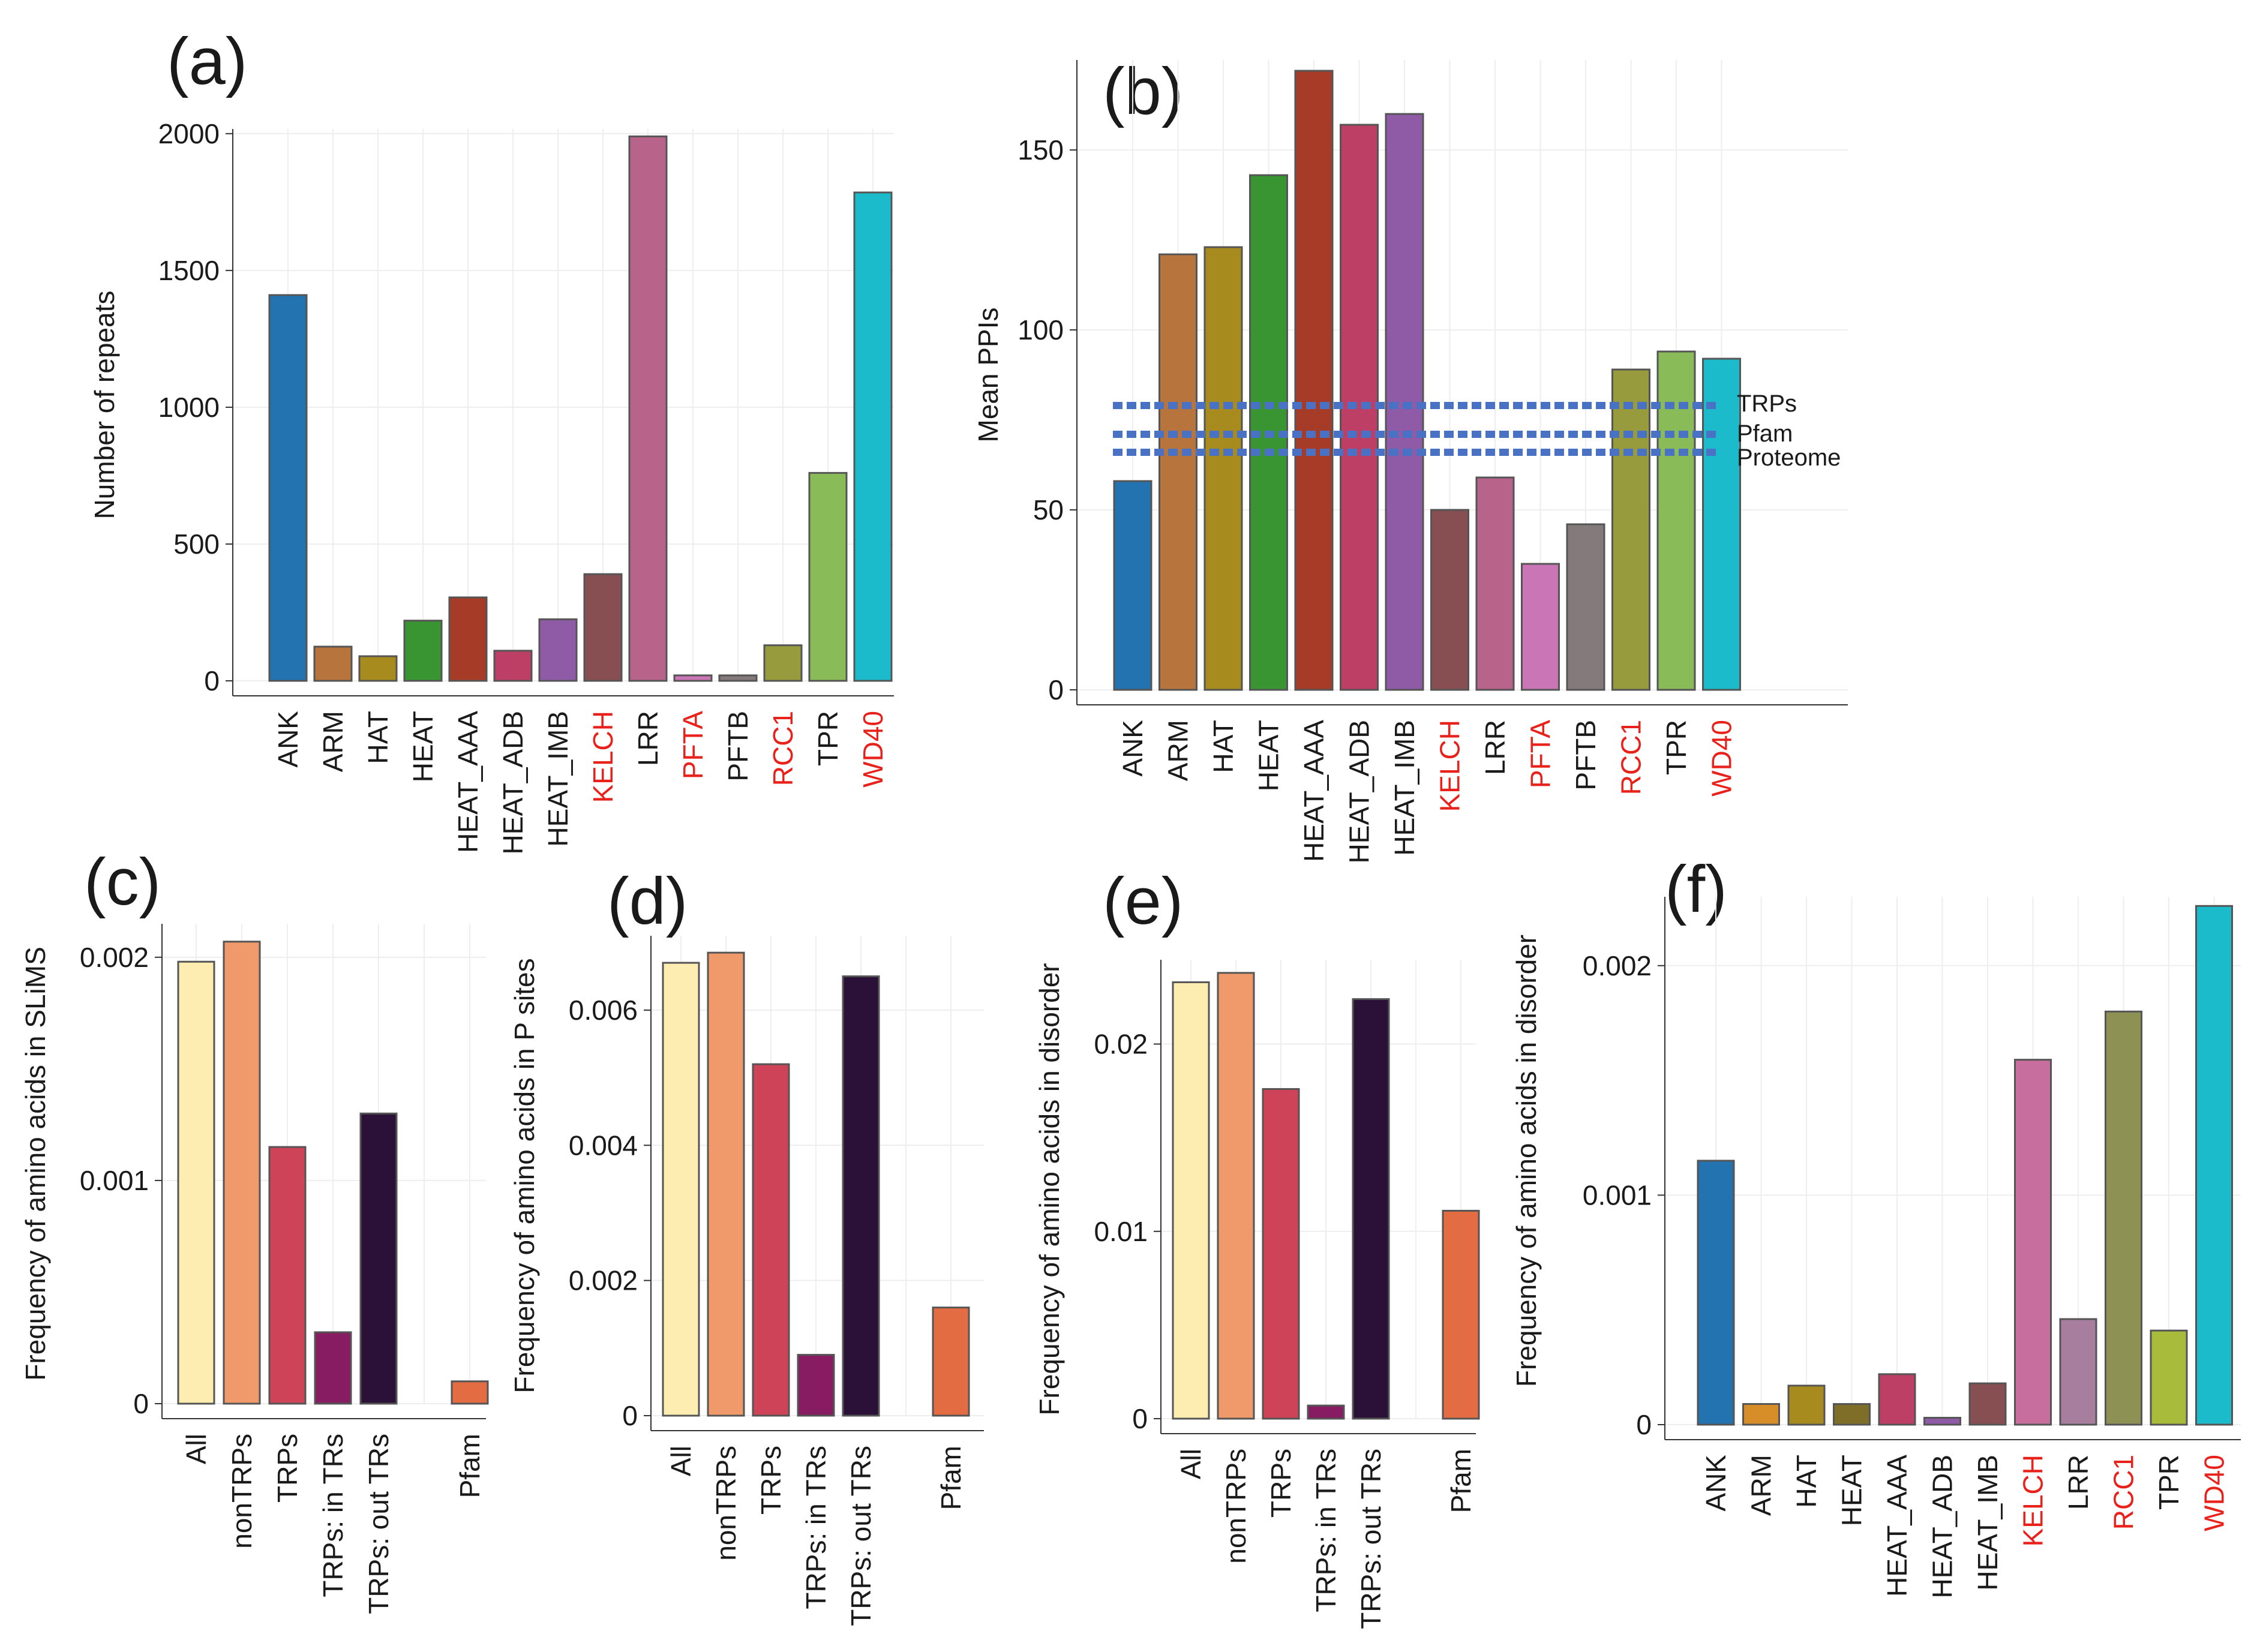 The width and height of the screenshot is (2245, 1652). I want to click on panel-a-x-tick-label: LRR, so click(648, 738).